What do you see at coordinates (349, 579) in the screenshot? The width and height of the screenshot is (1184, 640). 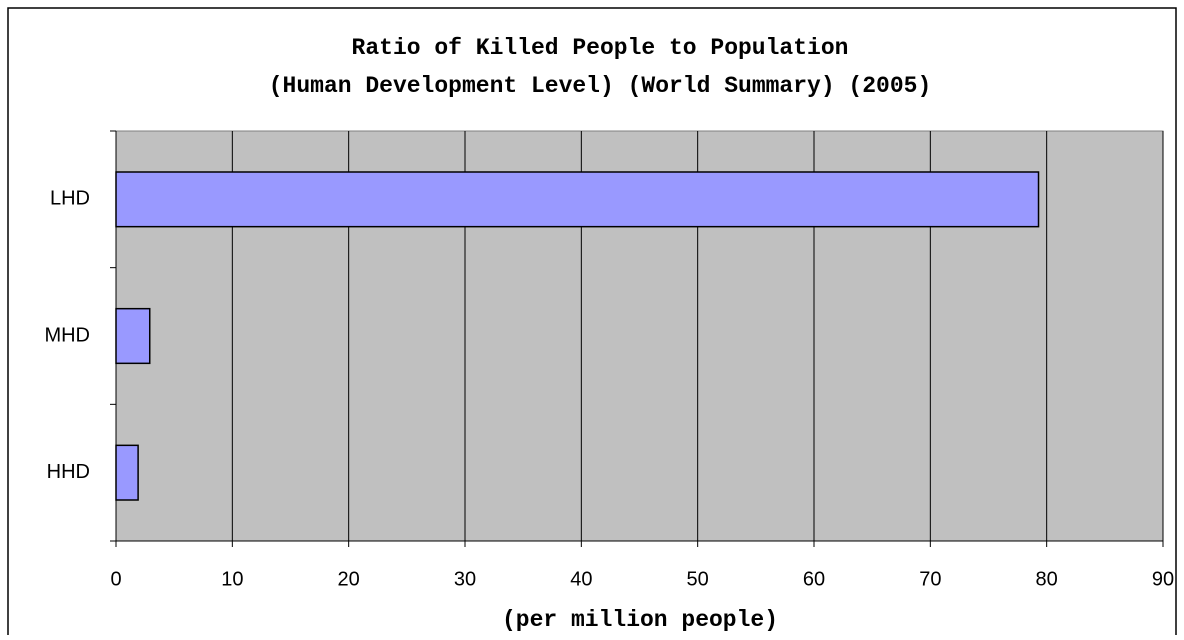 I see `x-tick-label: 20` at bounding box center [349, 579].